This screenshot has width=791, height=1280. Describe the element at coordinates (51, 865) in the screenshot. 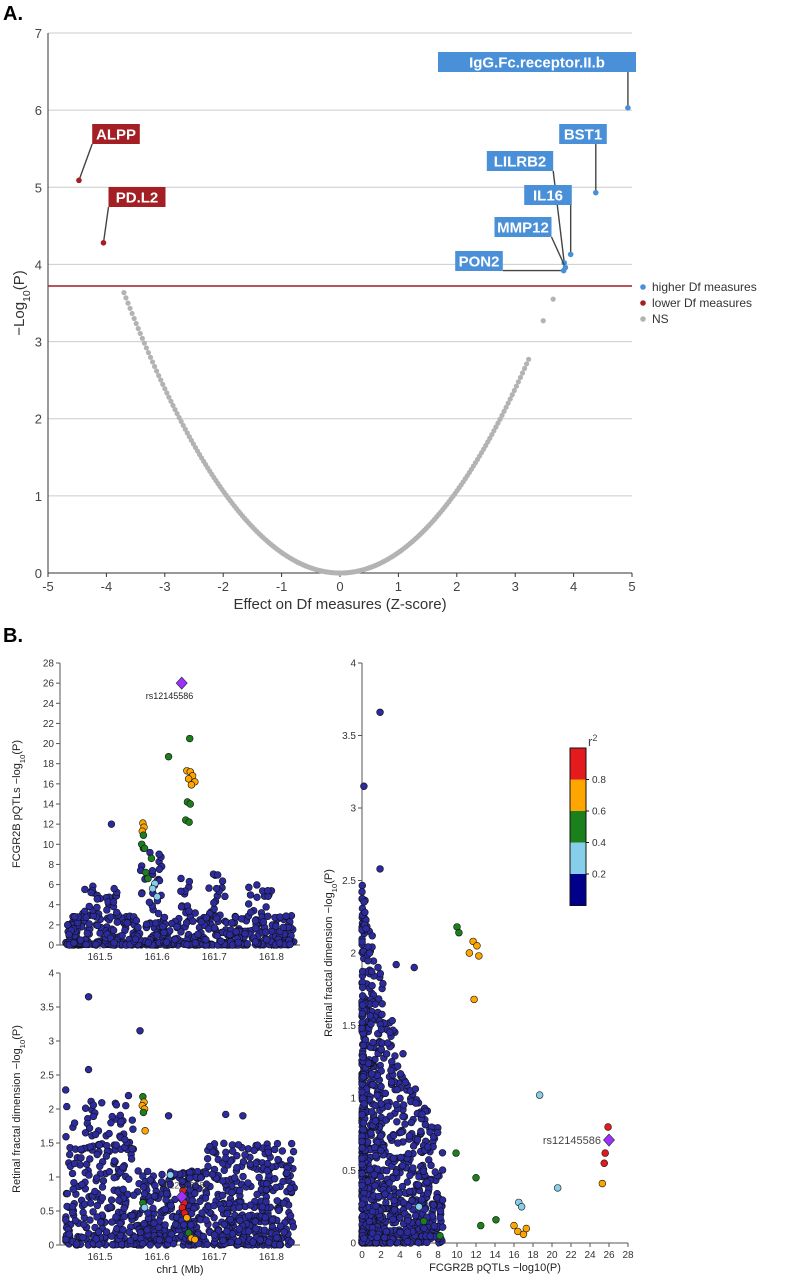

I see `y-tick-label: 8` at that location.